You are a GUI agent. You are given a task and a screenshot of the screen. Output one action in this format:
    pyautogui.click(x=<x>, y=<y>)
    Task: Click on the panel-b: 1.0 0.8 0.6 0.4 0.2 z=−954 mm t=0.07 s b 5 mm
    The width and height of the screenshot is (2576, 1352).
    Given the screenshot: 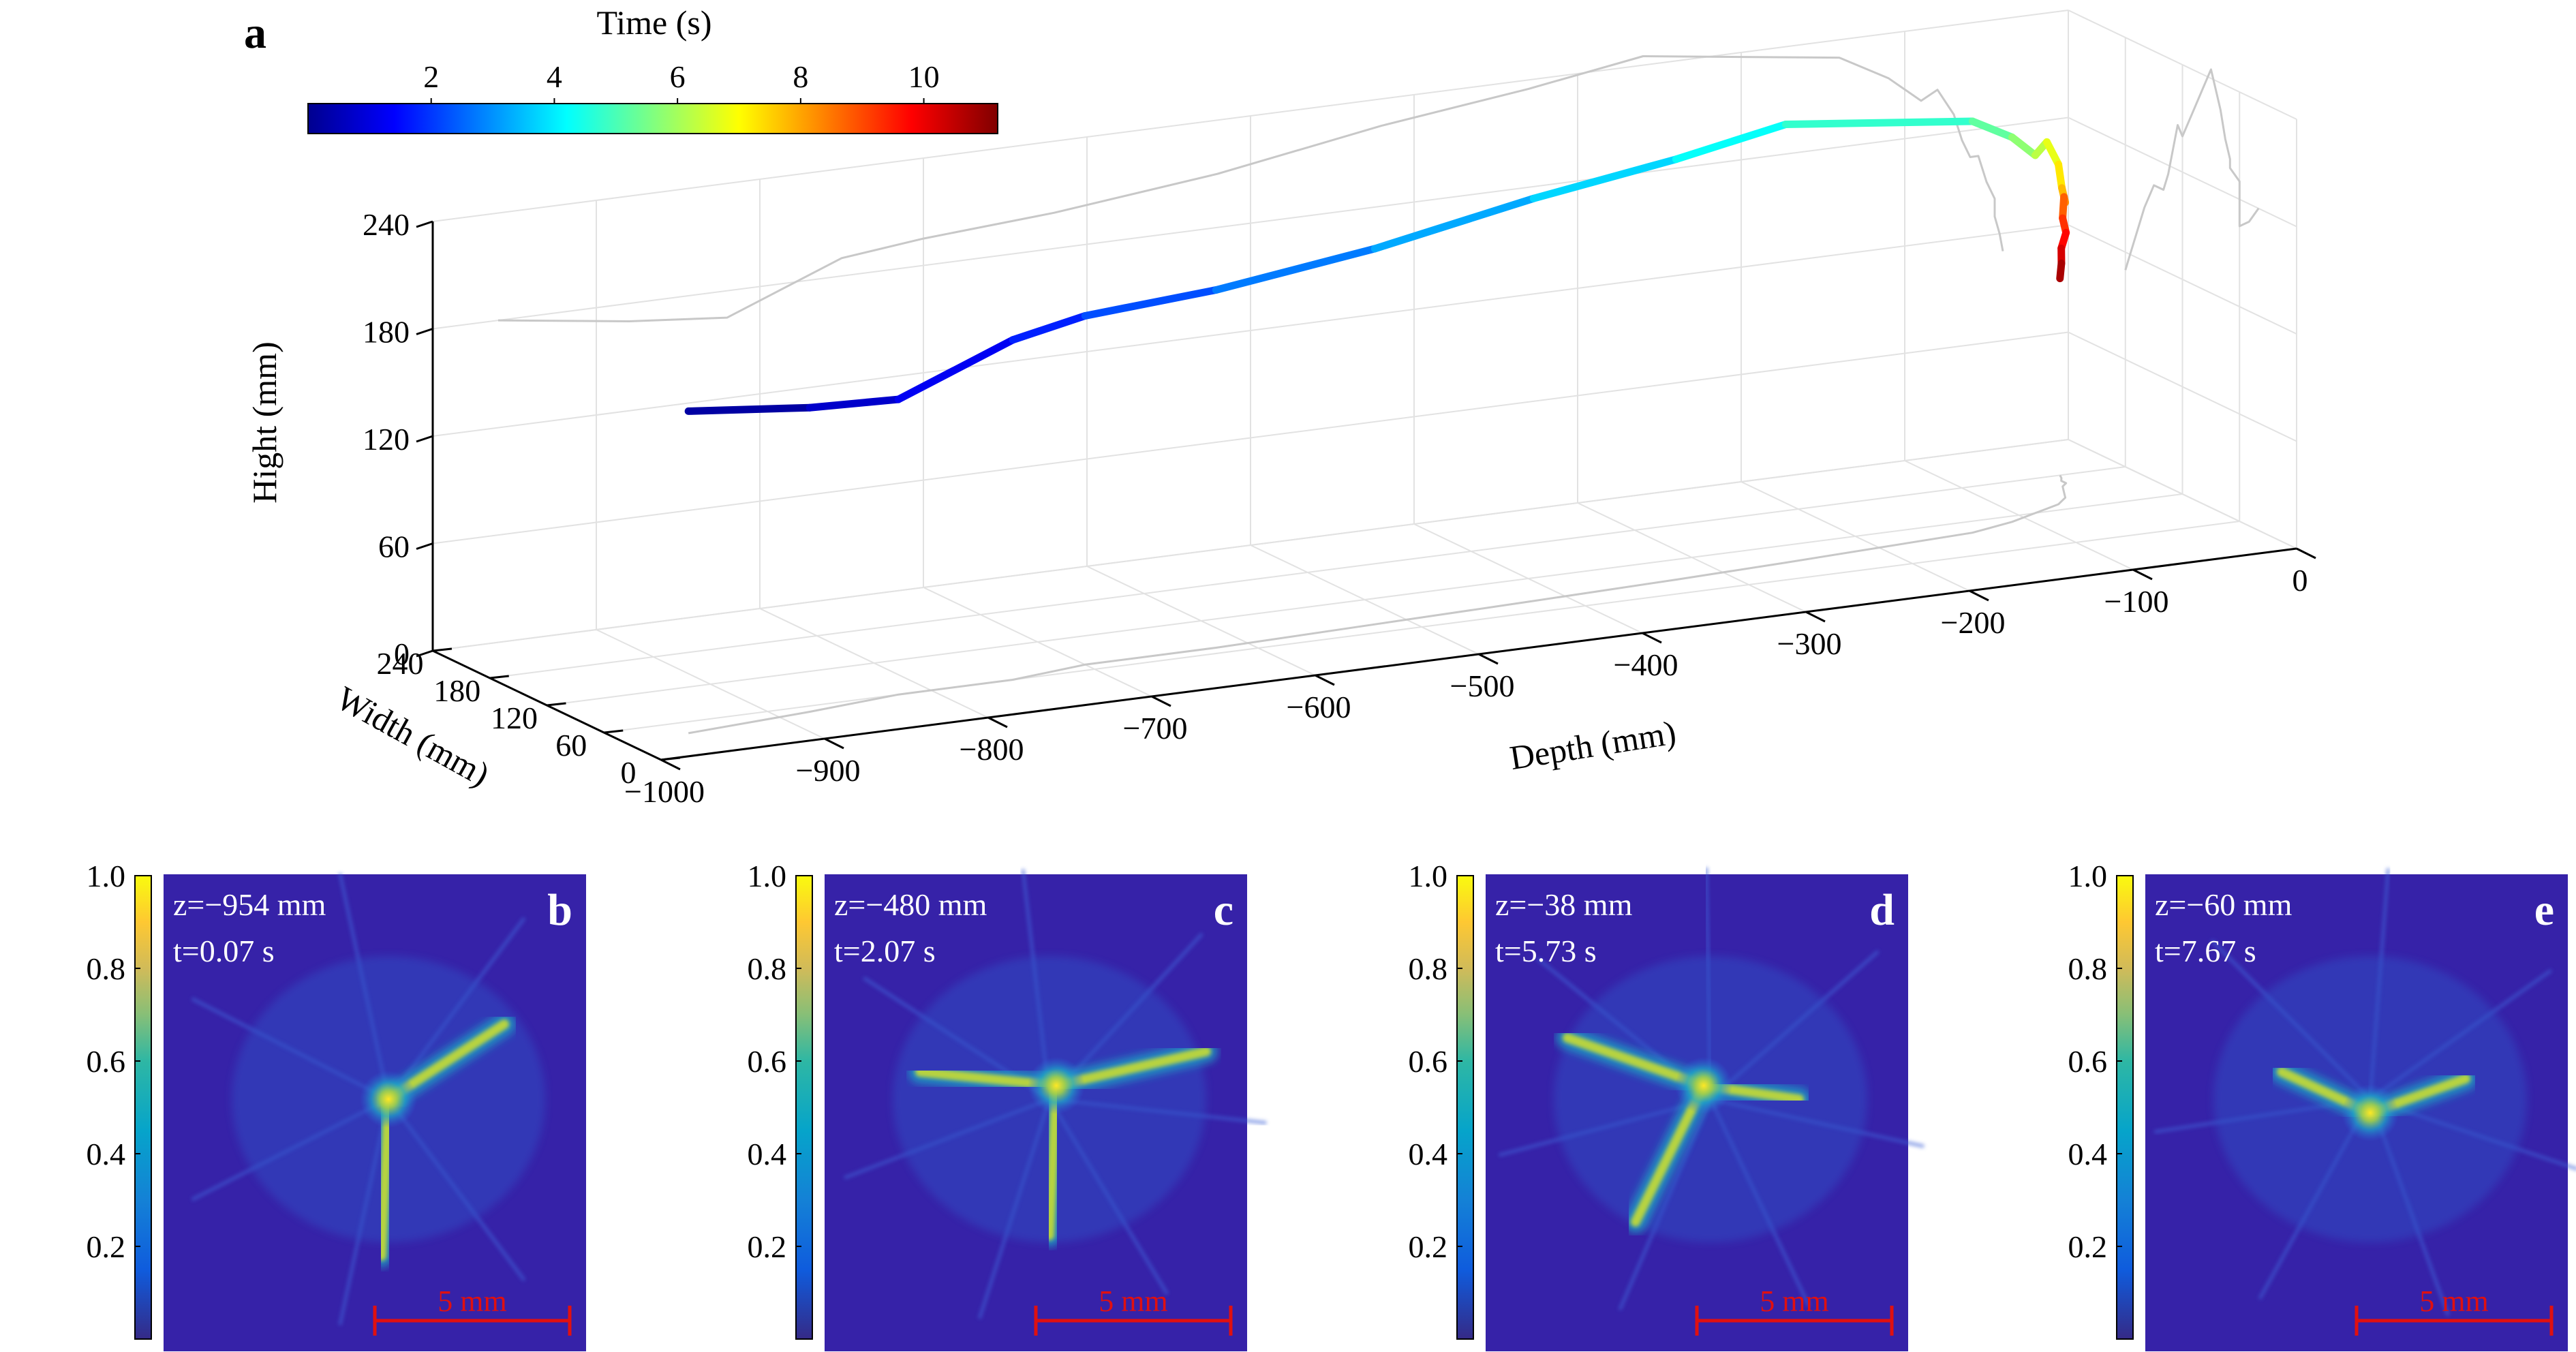 What is the action you would take?
    pyautogui.click(x=347, y=1105)
    